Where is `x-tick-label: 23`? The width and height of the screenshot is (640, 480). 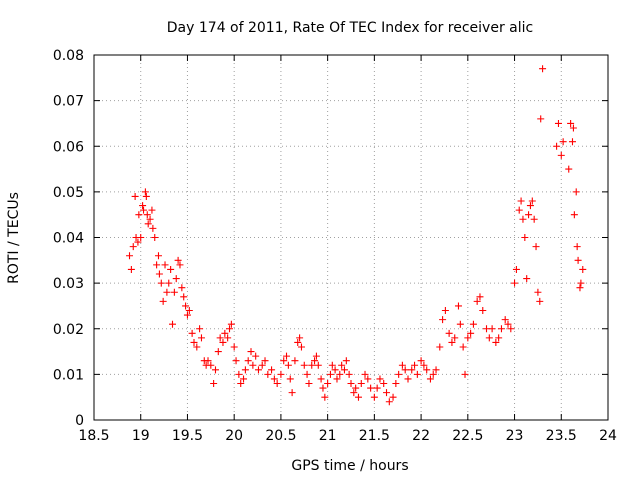 x-tick-label: 23 is located at coordinates (515, 436).